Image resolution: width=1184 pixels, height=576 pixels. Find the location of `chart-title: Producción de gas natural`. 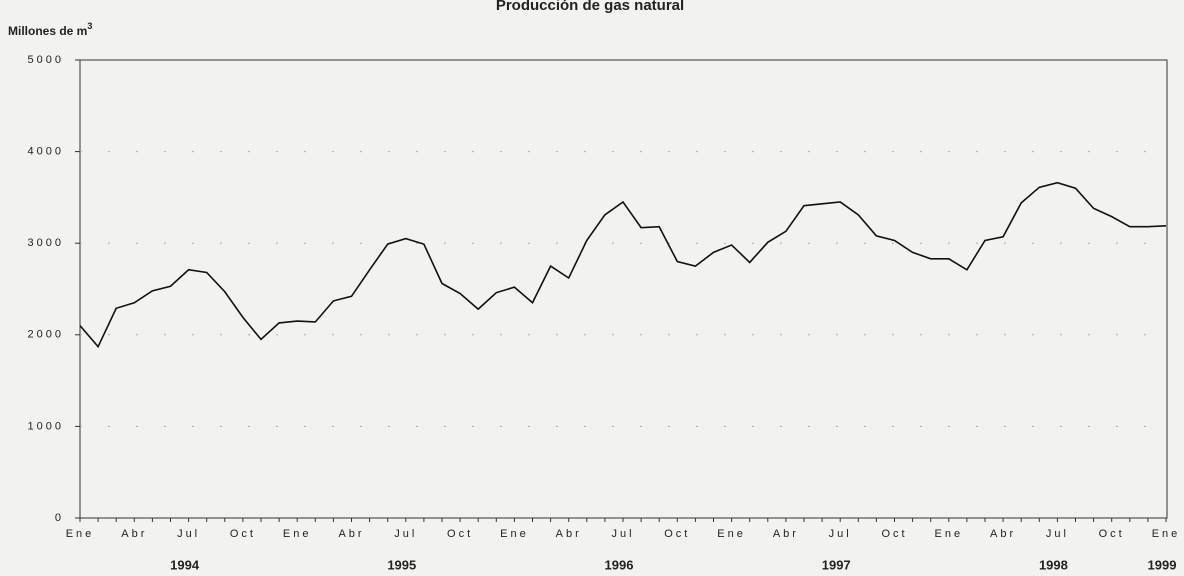

chart-title: Producción de gas natural is located at coordinates (590, 7).